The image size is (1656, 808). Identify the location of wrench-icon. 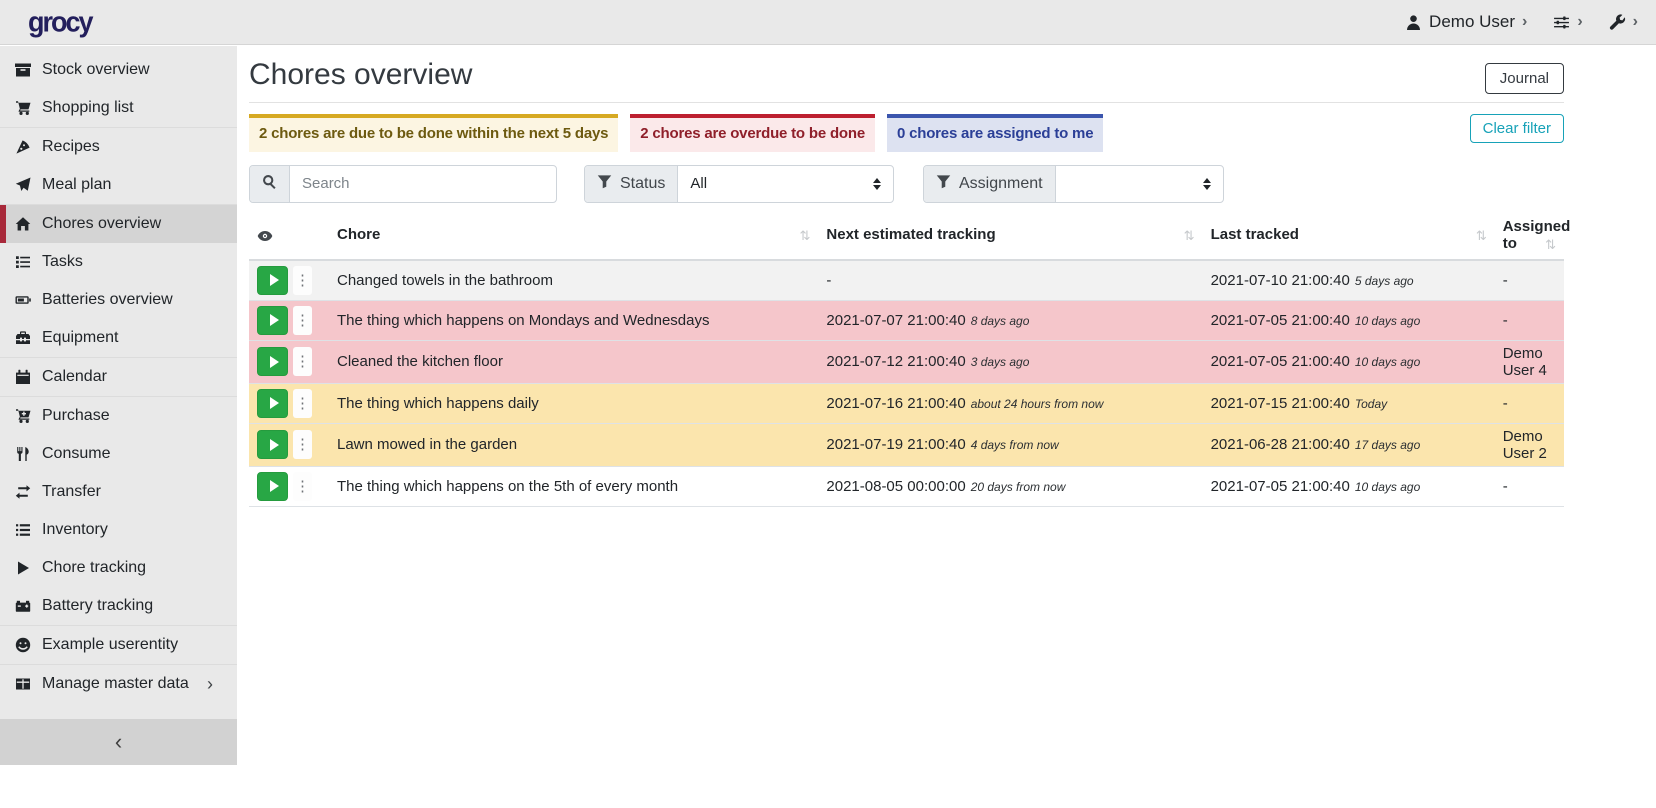
(1617, 22).